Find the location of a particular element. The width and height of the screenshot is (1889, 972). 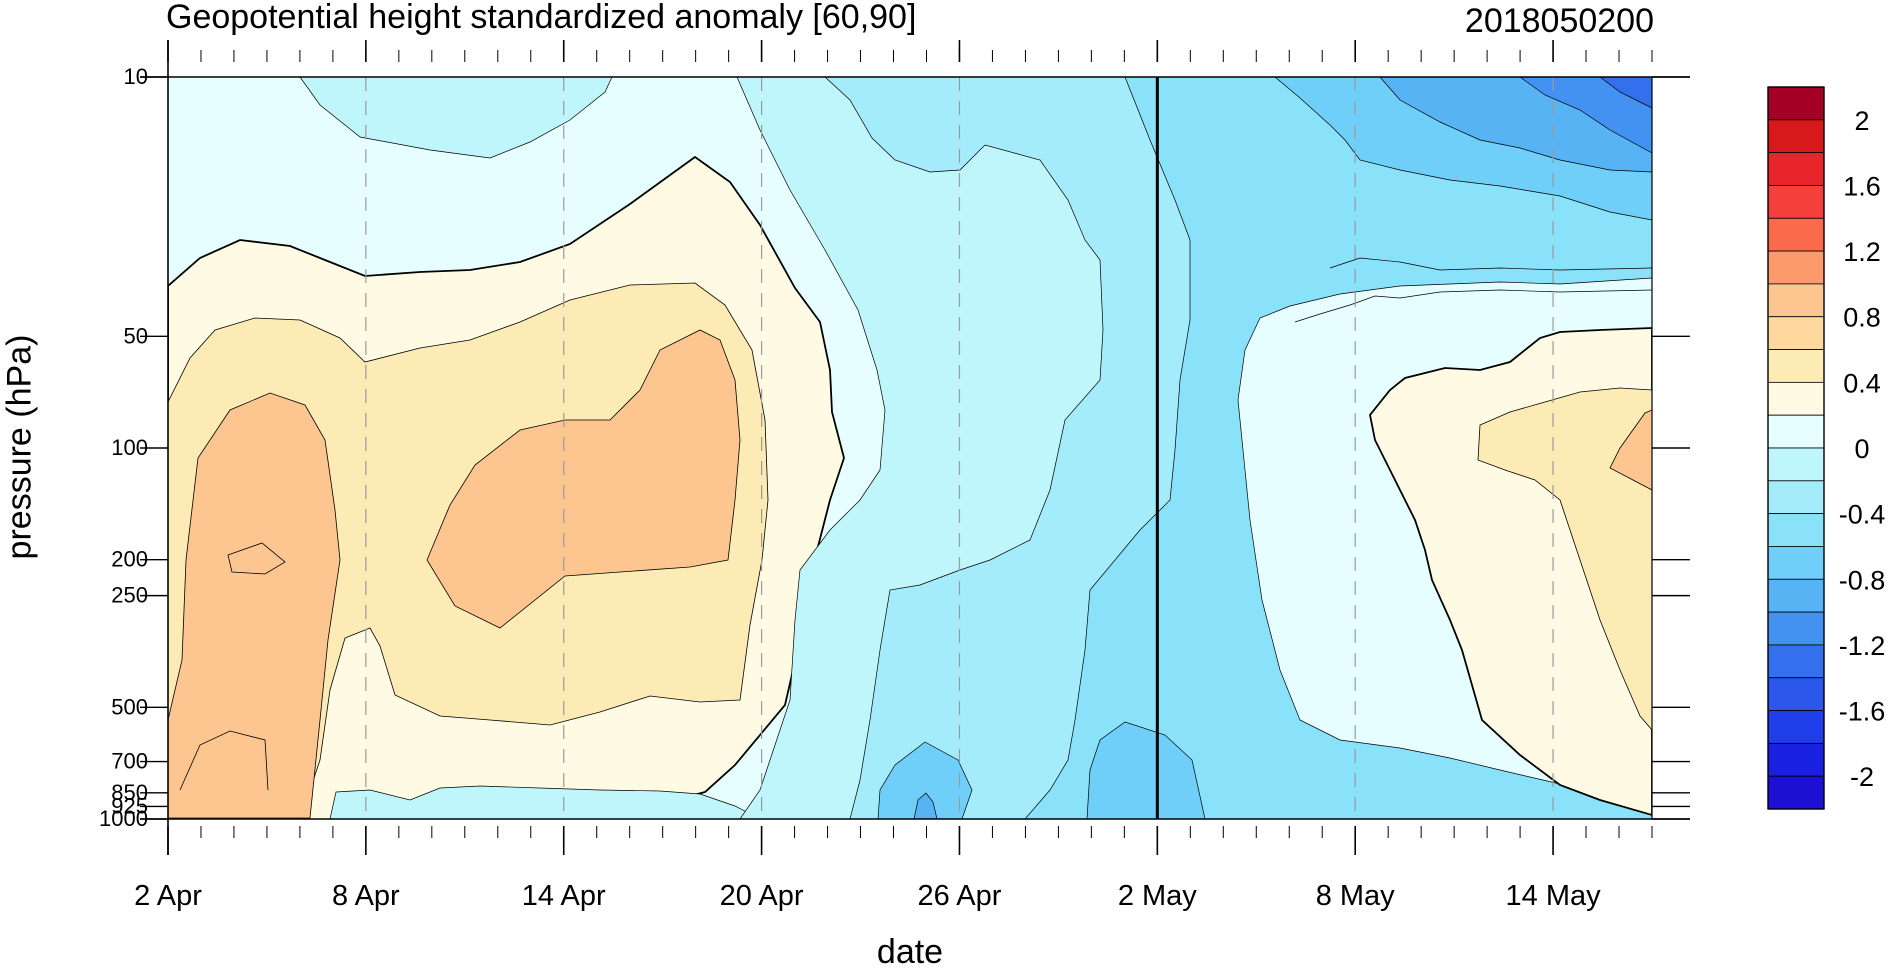

x-tick-label: 8 Apr is located at coordinates (366, 896).